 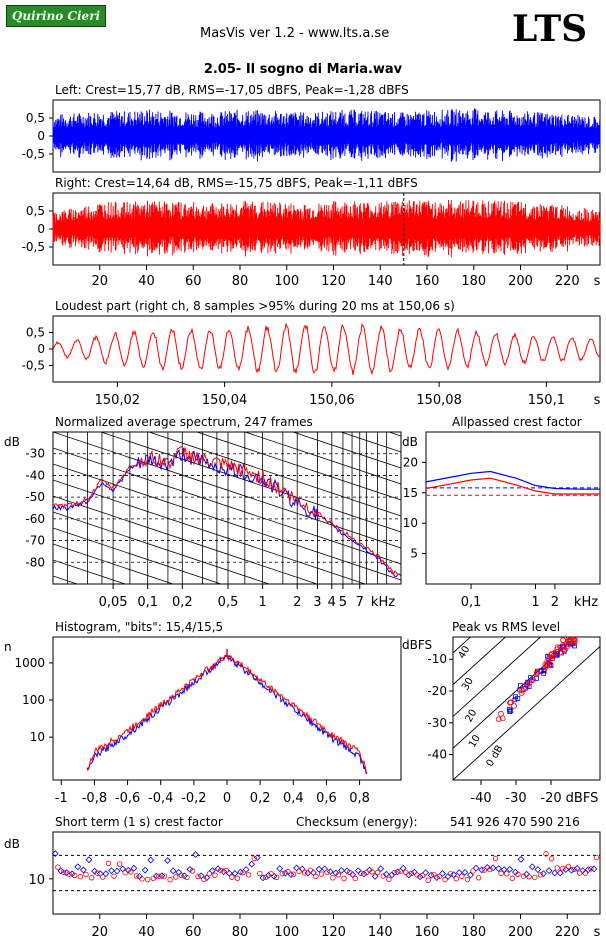 What do you see at coordinates (240, 281) in the screenshot?
I see `time-tick-label: 80` at bounding box center [240, 281].